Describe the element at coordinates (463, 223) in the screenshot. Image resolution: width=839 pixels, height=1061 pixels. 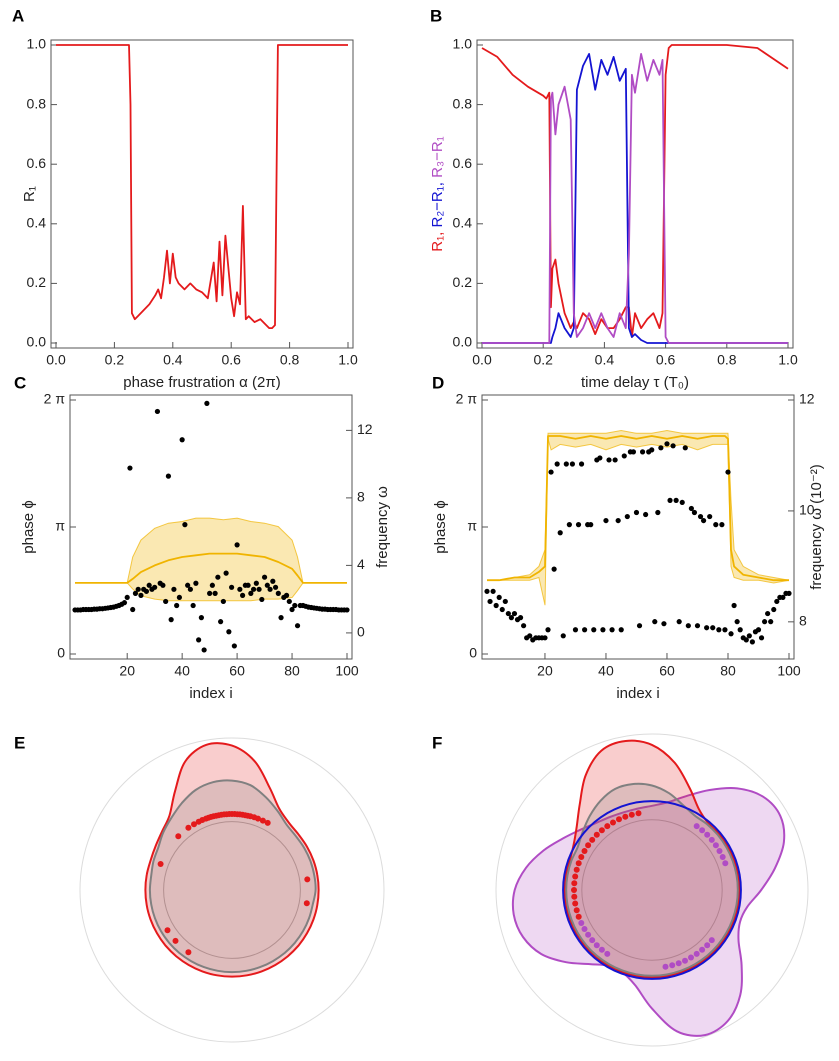
I see `y-tick-label: 0.4` at that location.